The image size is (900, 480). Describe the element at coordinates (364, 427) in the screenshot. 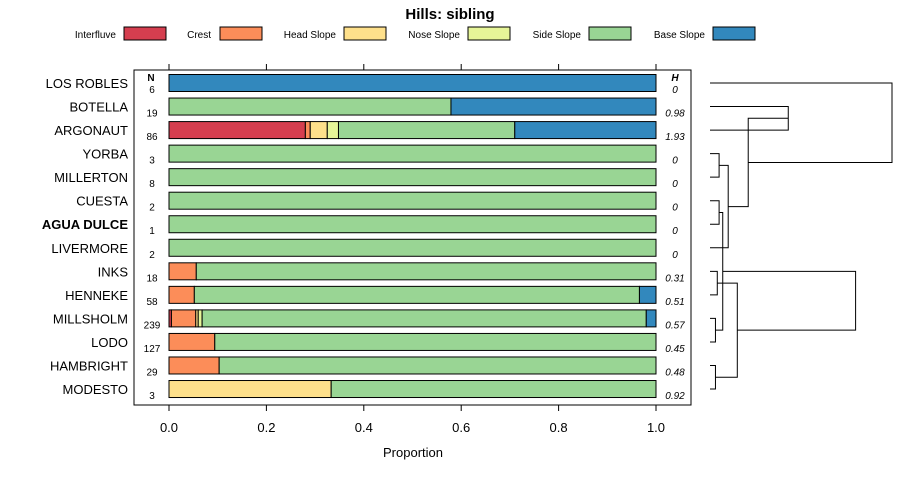

I see `x-tick-label: 0.4` at that location.